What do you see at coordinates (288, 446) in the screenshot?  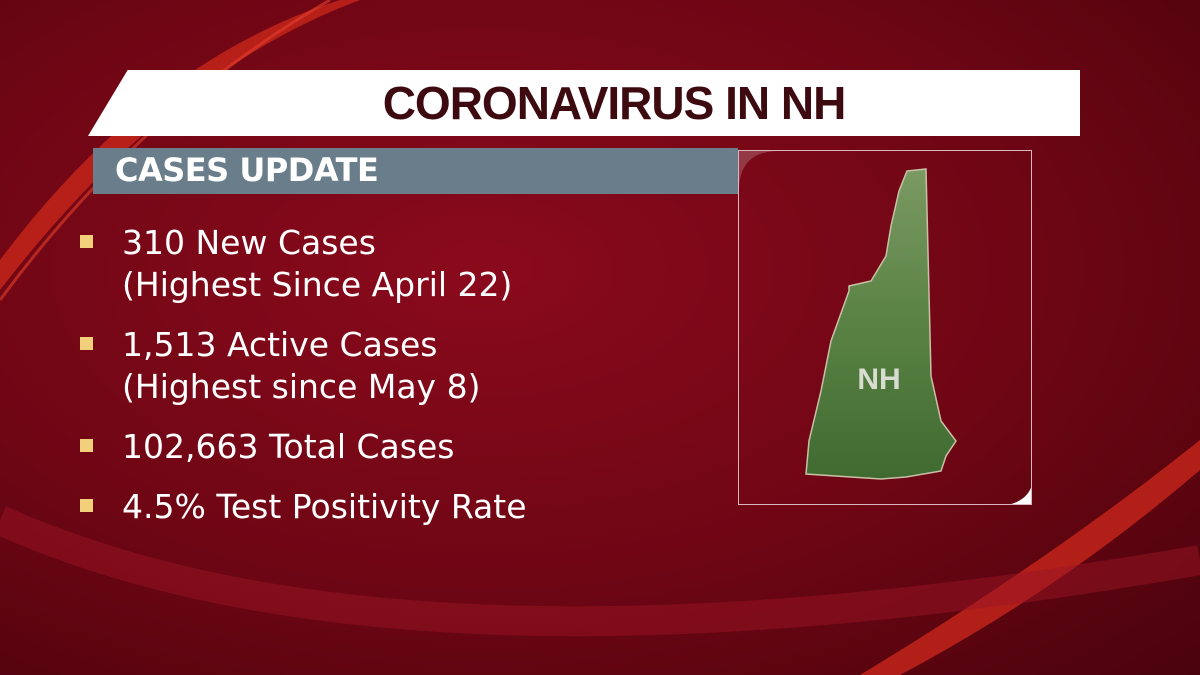 I see `bullet-text: 102,663 Total Cases` at bounding box center [288, 446].